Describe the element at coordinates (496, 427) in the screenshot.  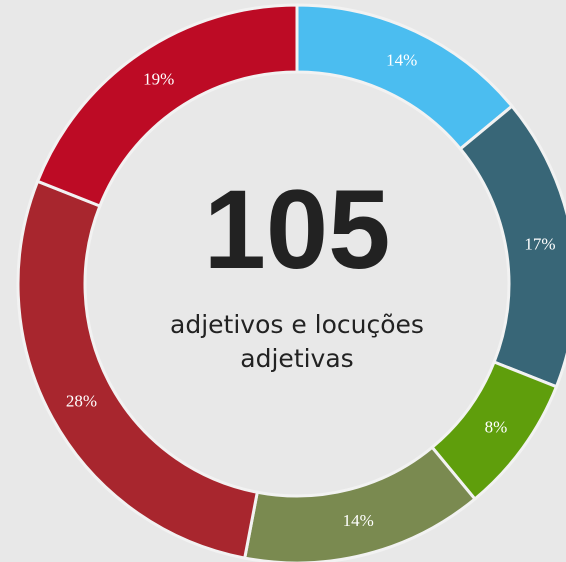
I see `value-label: 8%` at that location.